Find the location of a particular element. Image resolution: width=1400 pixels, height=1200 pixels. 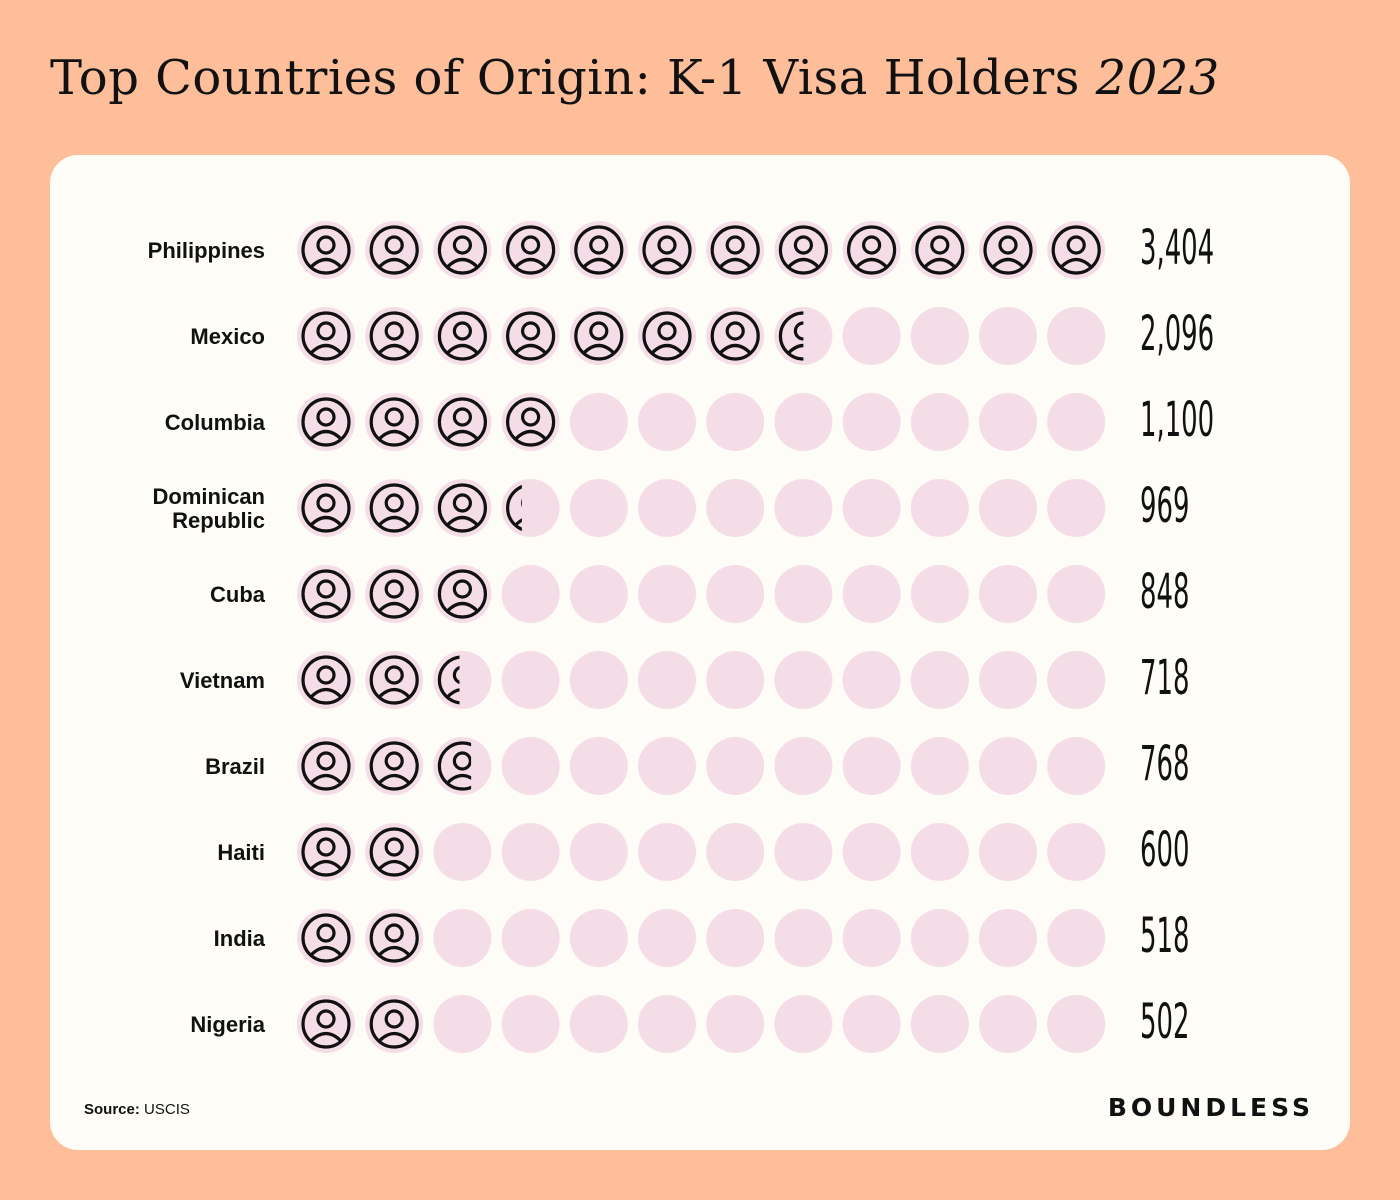

row-india: India 518 is located at coordinates (701, 937).